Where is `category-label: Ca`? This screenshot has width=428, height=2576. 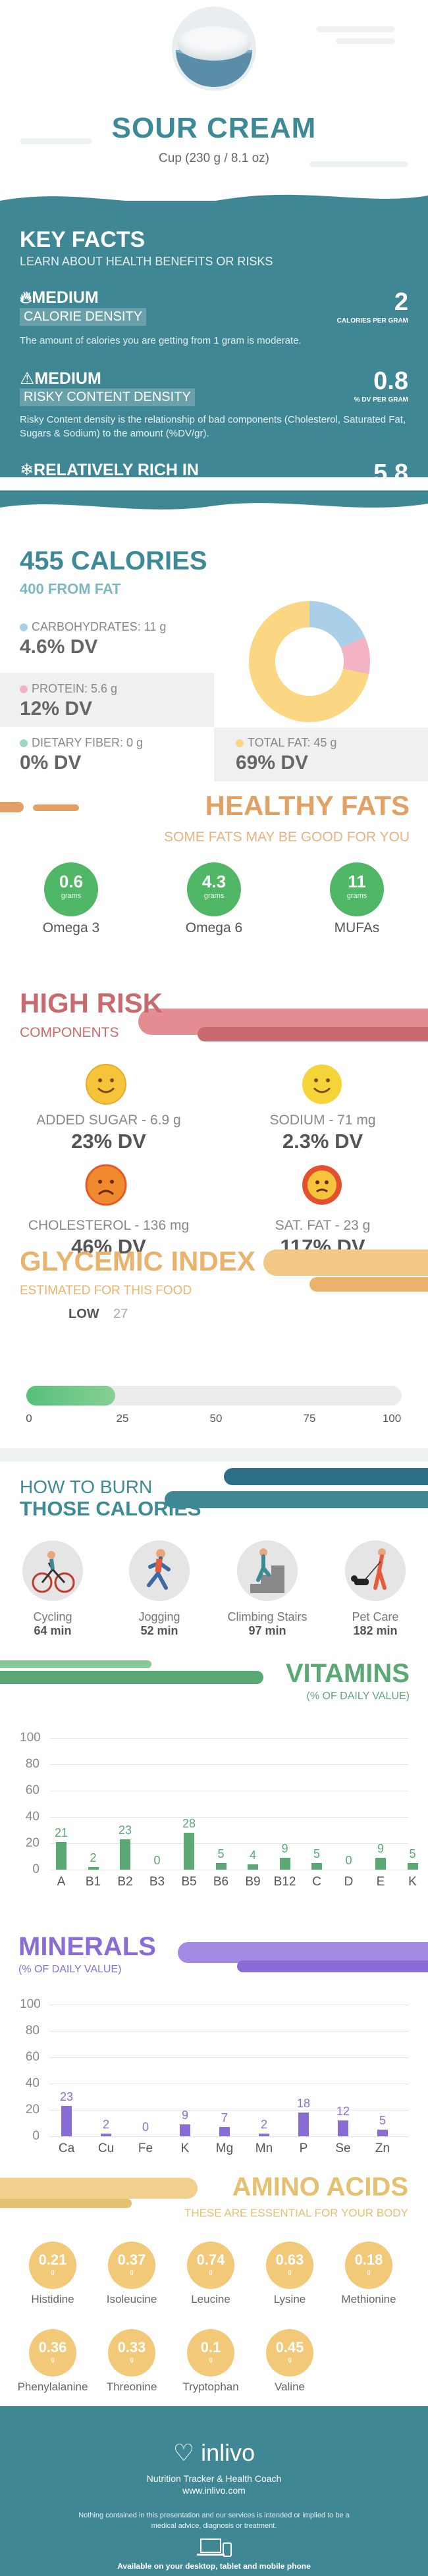 category-label: Ca is located at coordinates (66, 2148).